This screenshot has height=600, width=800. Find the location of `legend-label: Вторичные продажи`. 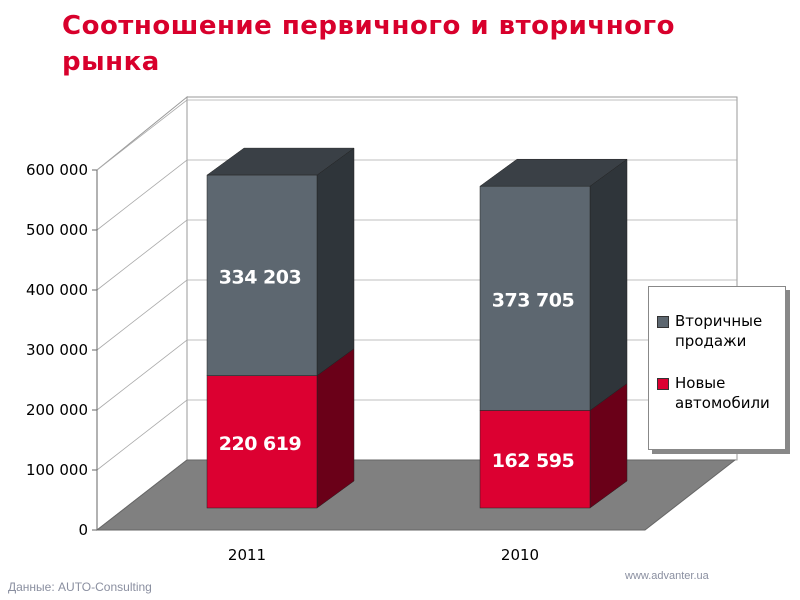

legend-label: Вторичные продажи is located at coordinates (719, 331).